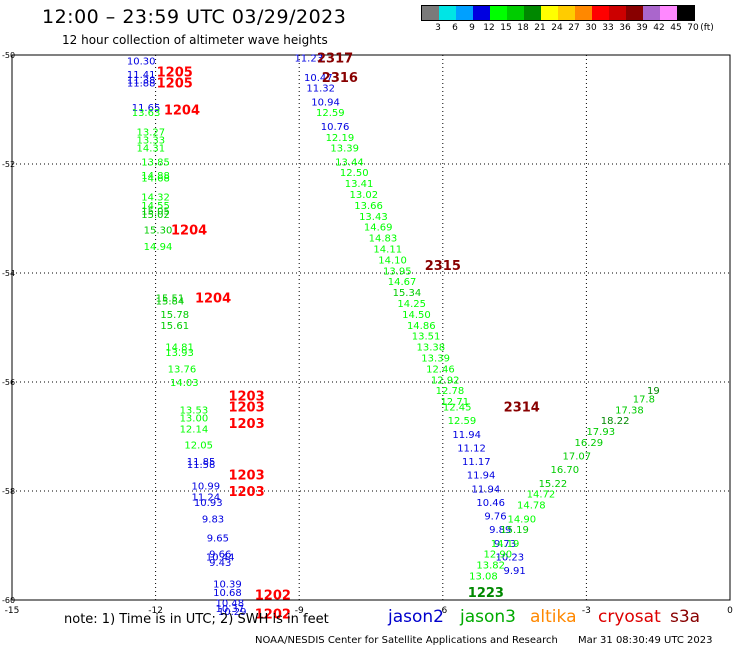  Describe the element at coordinates (523, 28) in the screenshot. I see `color-scale-label: 18` at that location.